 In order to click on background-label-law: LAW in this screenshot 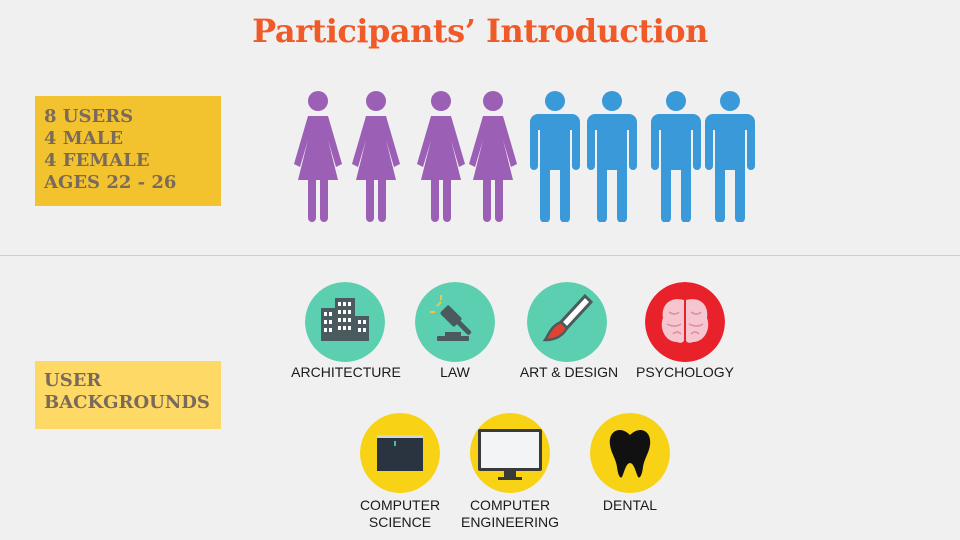, I will do `click(455, 372)`.